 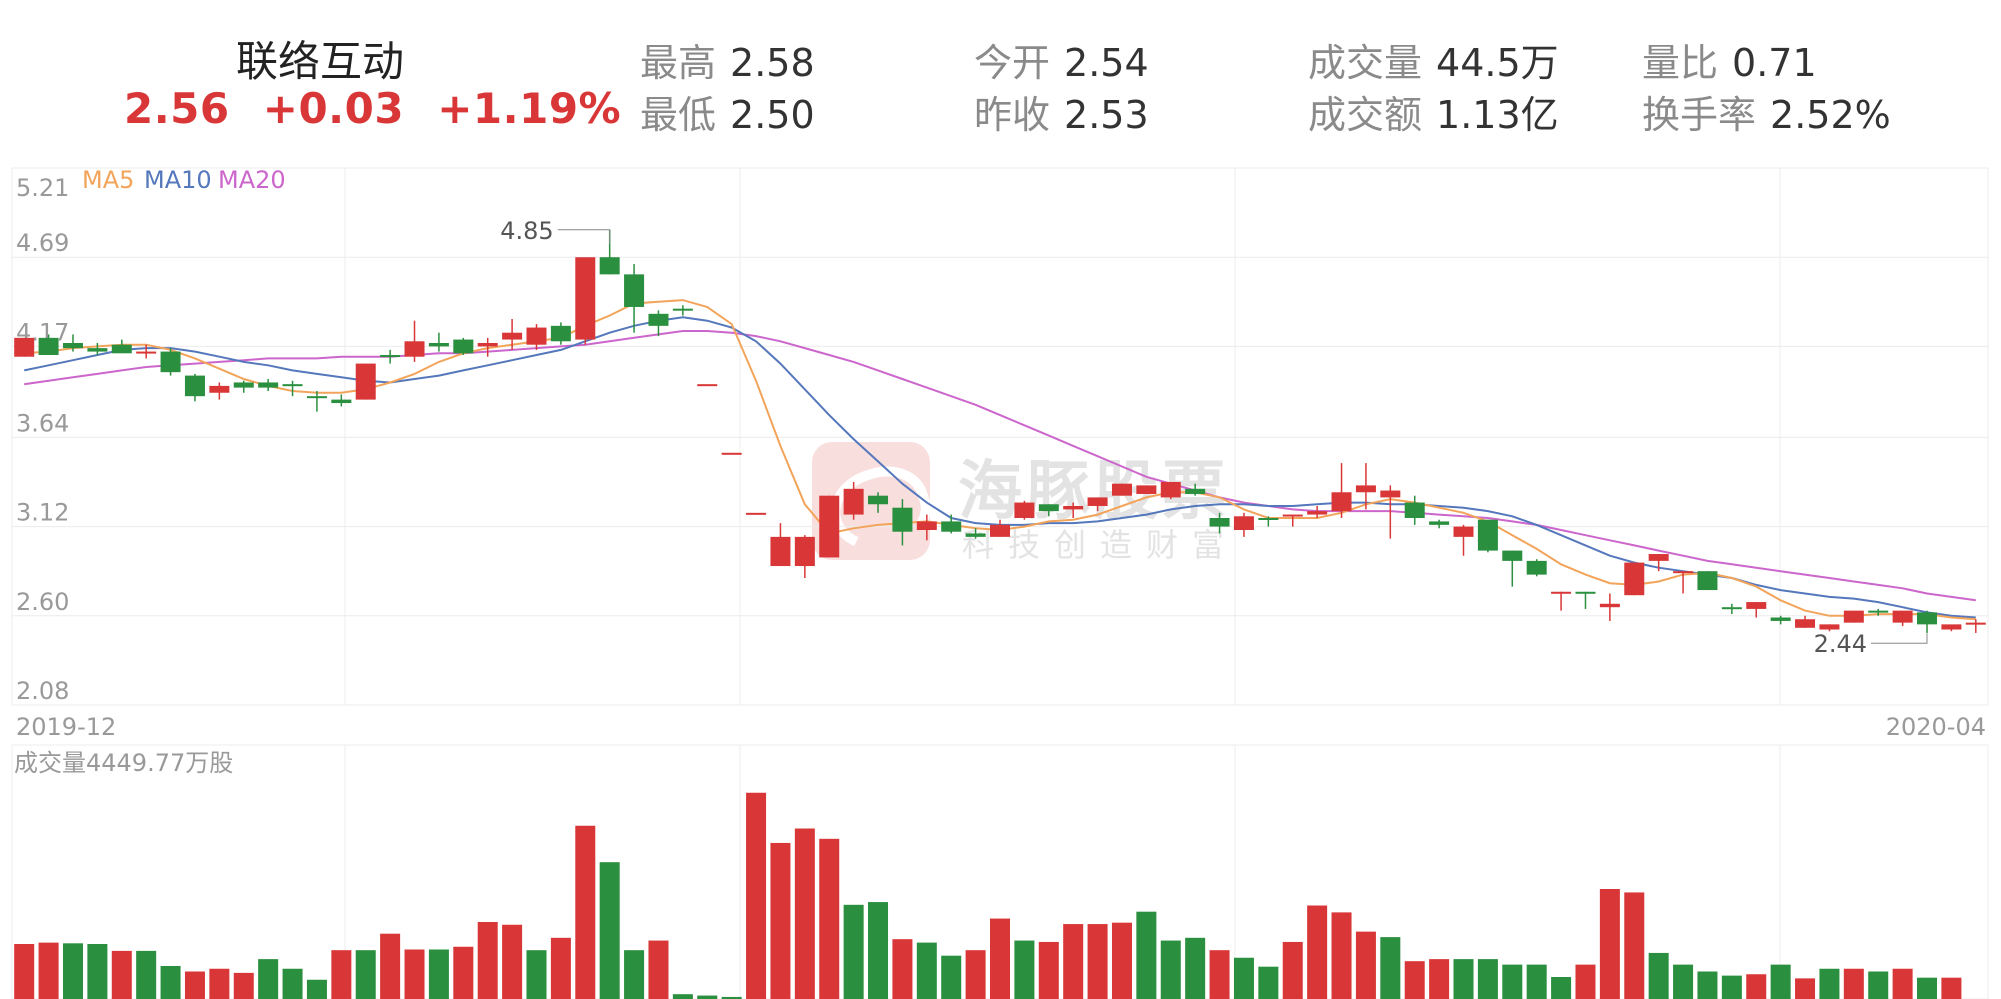 I want to click on annotation-high: 4.85, so click(x=526, y=231).